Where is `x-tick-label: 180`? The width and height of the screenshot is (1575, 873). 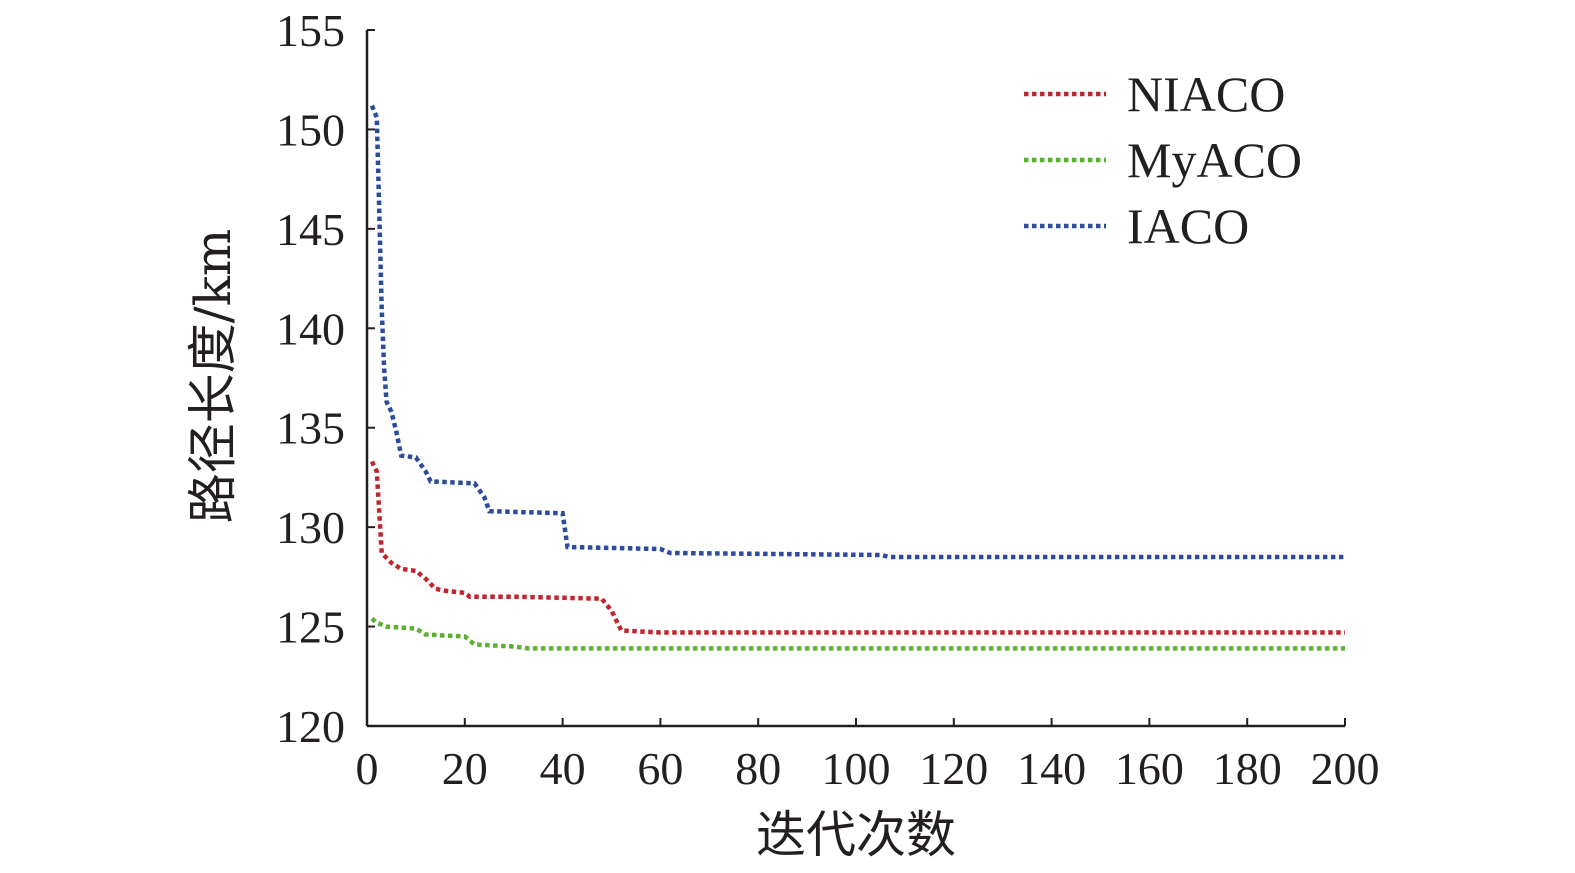
x-tick-label: 180 is located at coordinates (1247, 768).